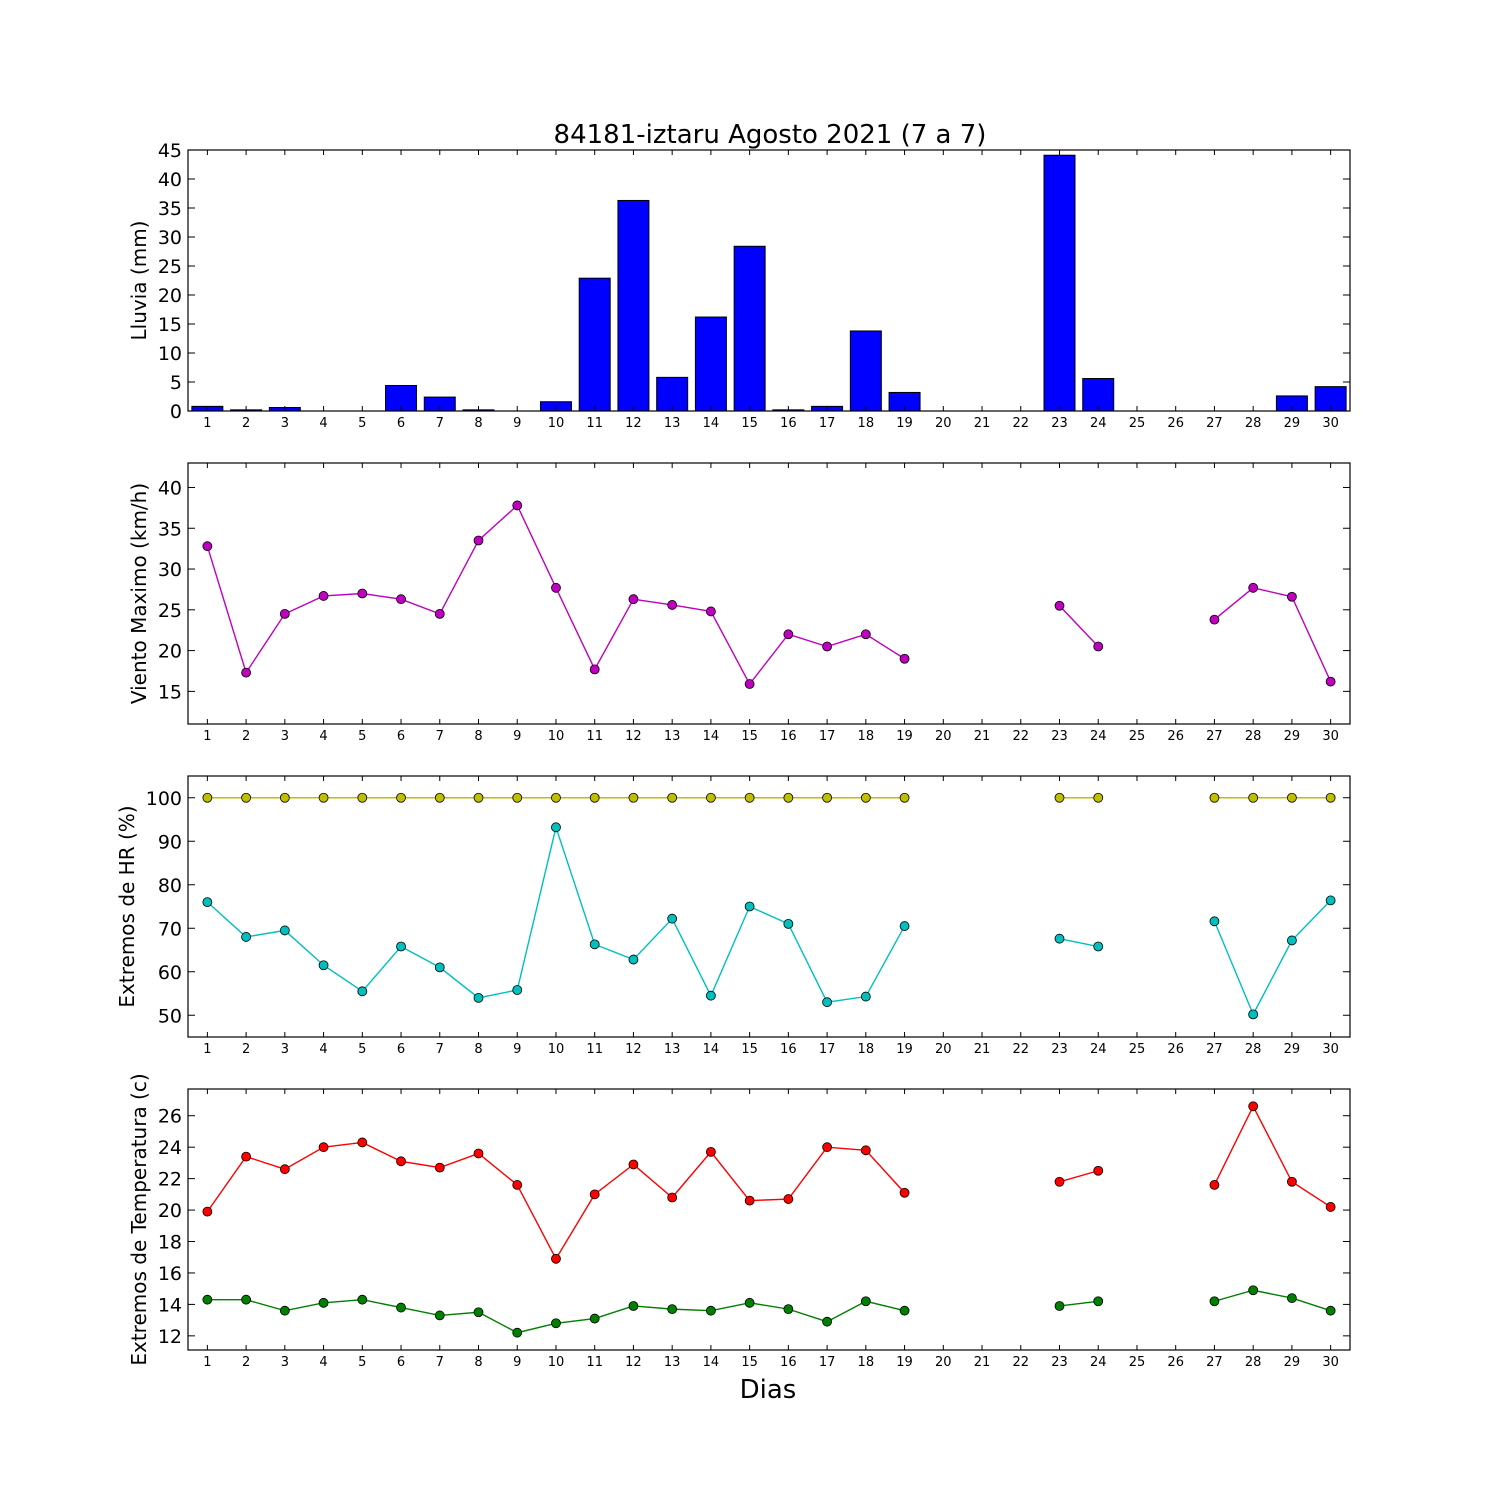 The image size is (1500, 1504). Describe the element at coordinates (170, 1117) in the screenshot. I see `y-tick-label: 26` at that location.